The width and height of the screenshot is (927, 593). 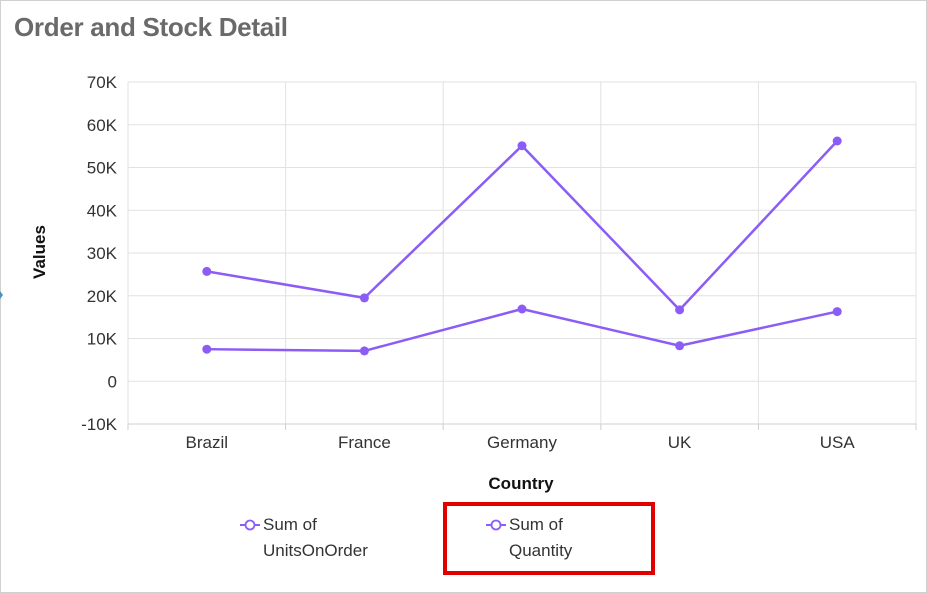 What do you see at coordinates (529, 537) in the screenshot?
I see `legend-item: Sum of Quantity` at bounding box center [529, 537].